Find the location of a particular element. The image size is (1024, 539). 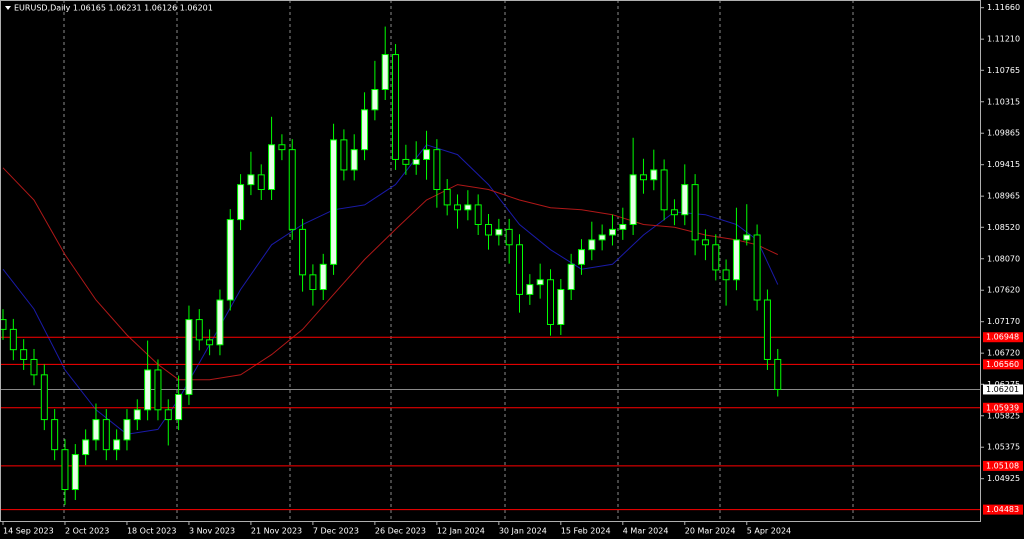

x-tick-label: 30 Jan 2024 is located at coordinates (523, 531).